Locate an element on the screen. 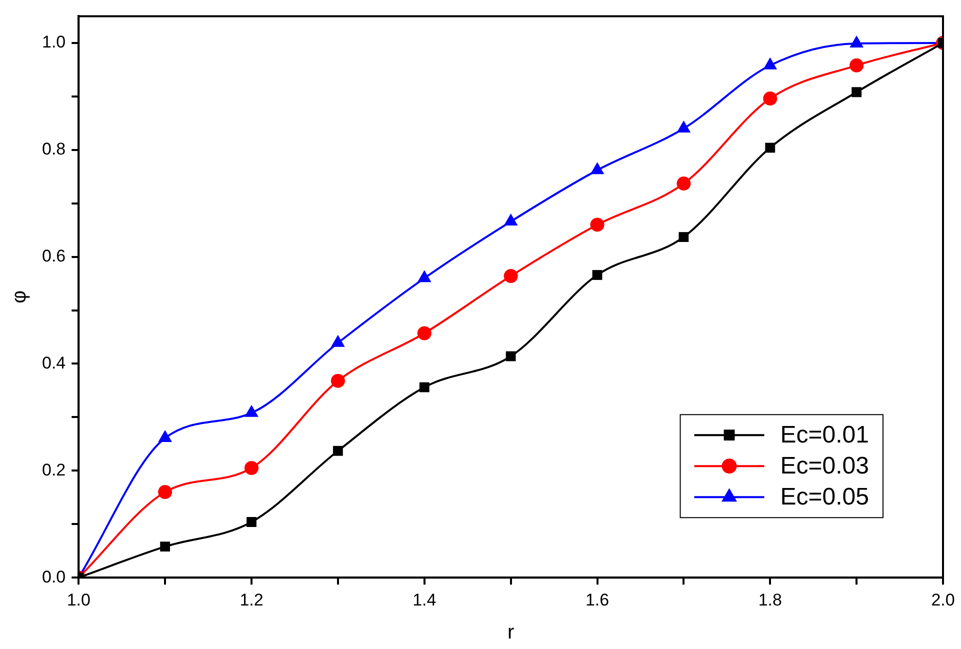  legend-label: Ec=0.01 is located at coordinates (824, 435).